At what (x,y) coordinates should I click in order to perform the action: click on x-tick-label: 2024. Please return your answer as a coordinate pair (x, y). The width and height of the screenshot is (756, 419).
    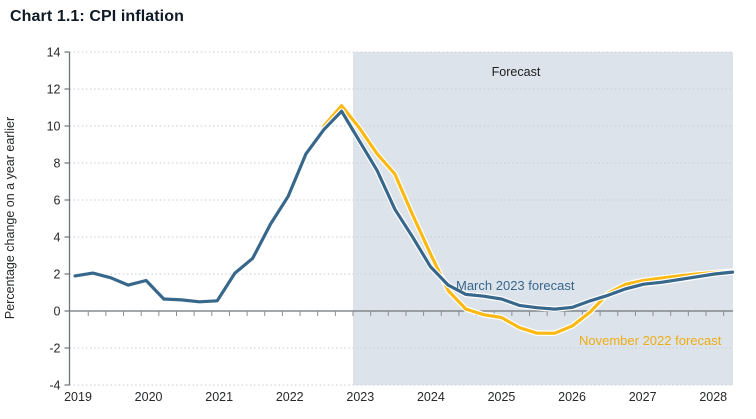
    Looking at the image, I should click on (431, 397).